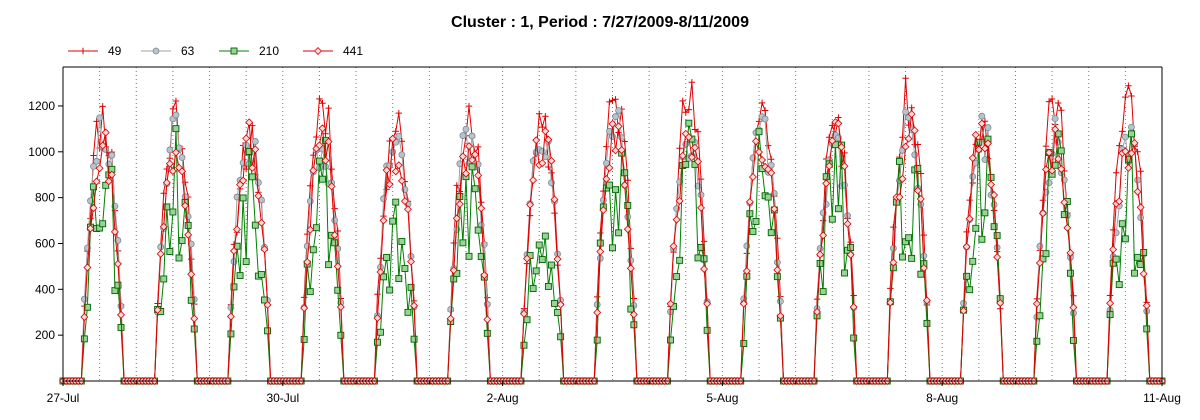 The height and width of the screenshot is (420, 1200). Describe the element at coordinates (95, 51) in the screenshot. I see `legend-item-49: 49` at that location.